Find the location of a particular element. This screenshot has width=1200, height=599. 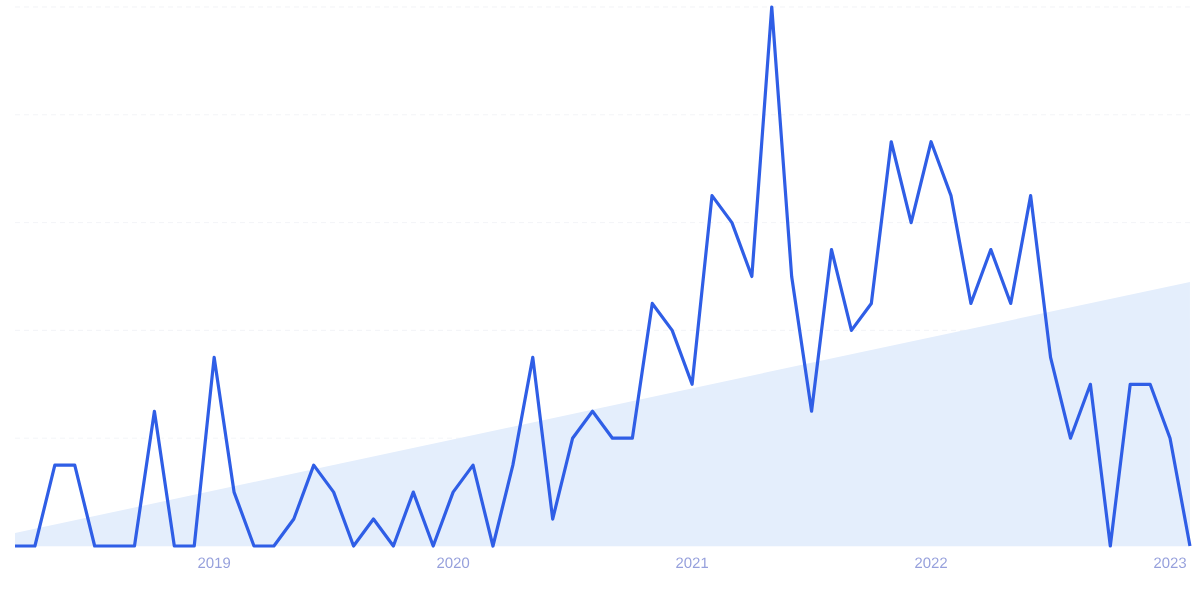

x-tick-label: 2022 is located at coordinates (931, 563).